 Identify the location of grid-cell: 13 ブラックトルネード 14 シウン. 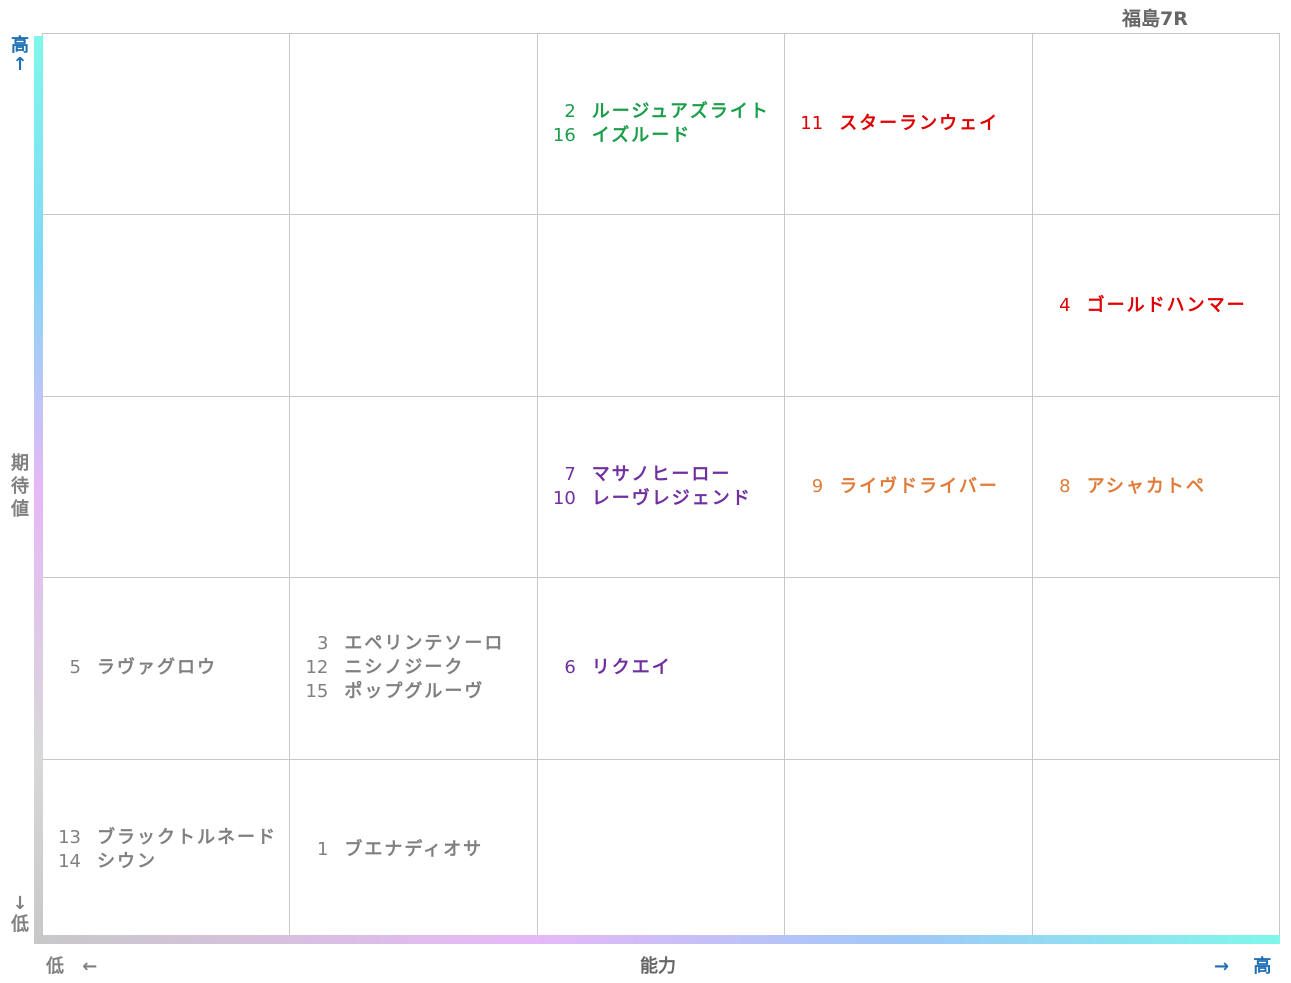
(167, 850).